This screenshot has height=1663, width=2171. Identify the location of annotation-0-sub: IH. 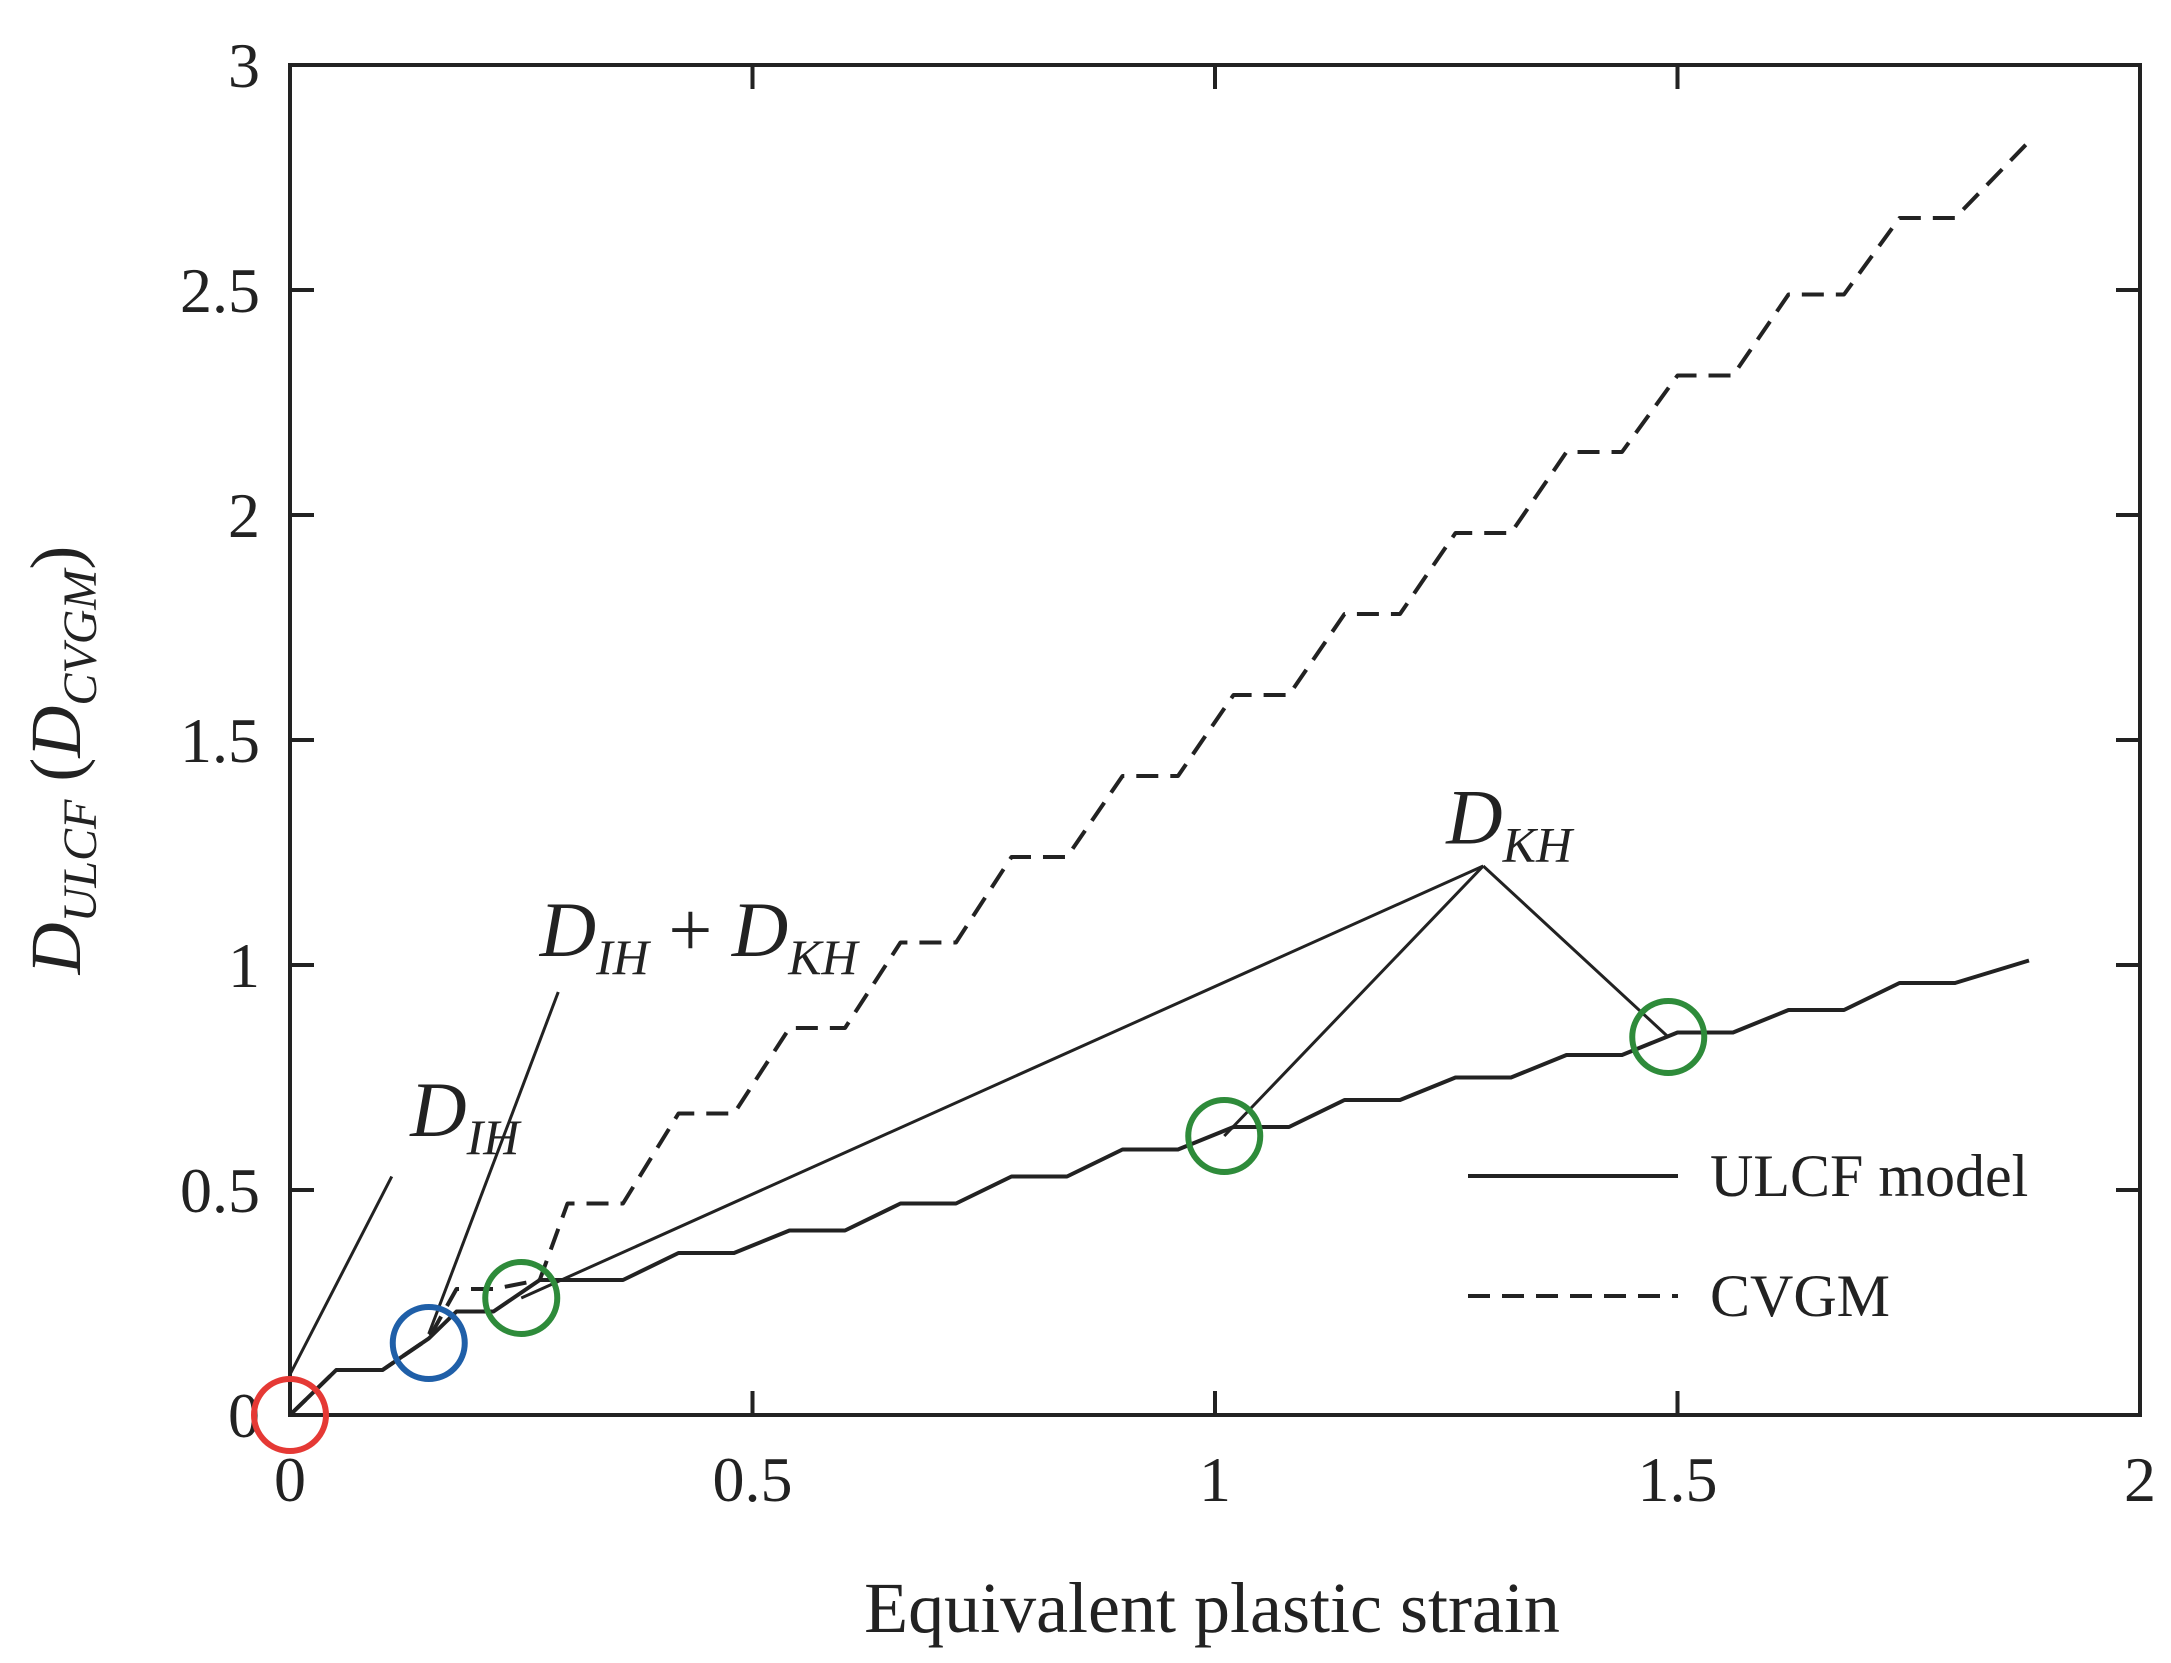
(494, 1137).